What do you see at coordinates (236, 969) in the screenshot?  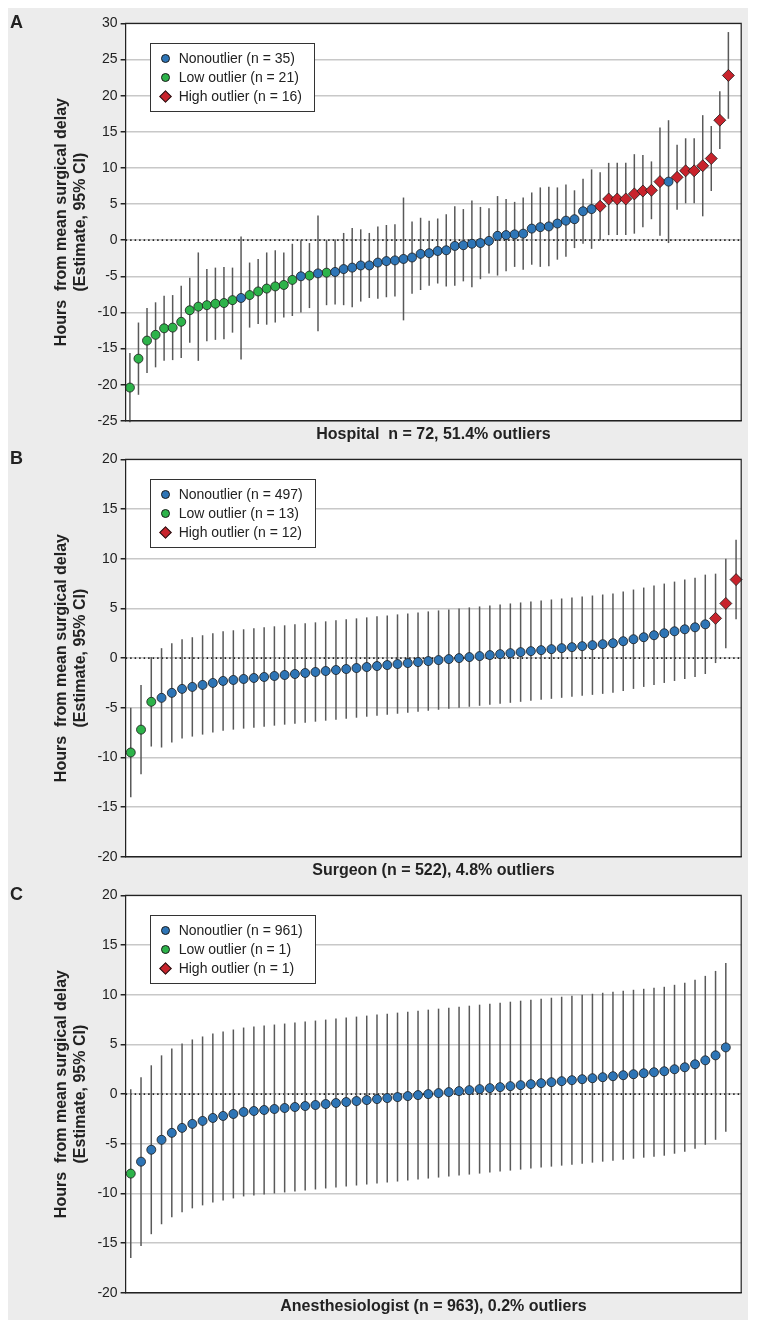 I see `legend-label: High outlier (n = 1)` at bounding box center [236, 969].